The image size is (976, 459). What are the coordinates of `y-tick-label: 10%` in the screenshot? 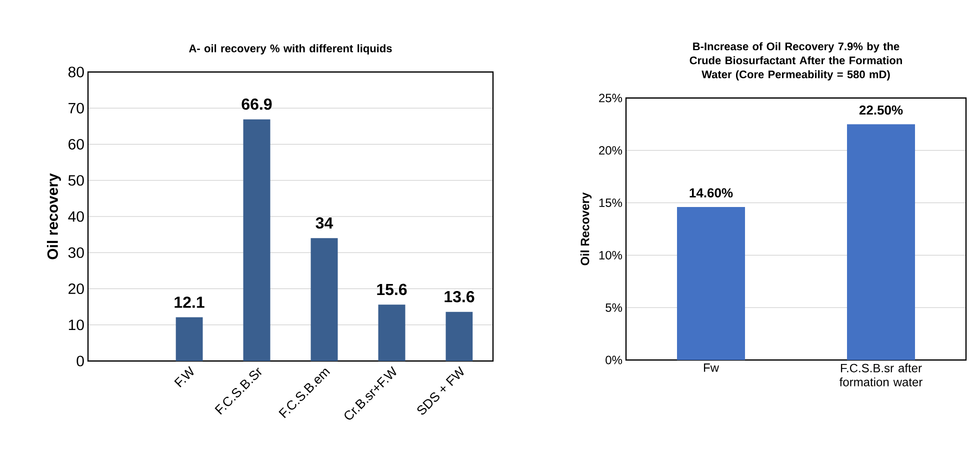 It's located at (610, 255).